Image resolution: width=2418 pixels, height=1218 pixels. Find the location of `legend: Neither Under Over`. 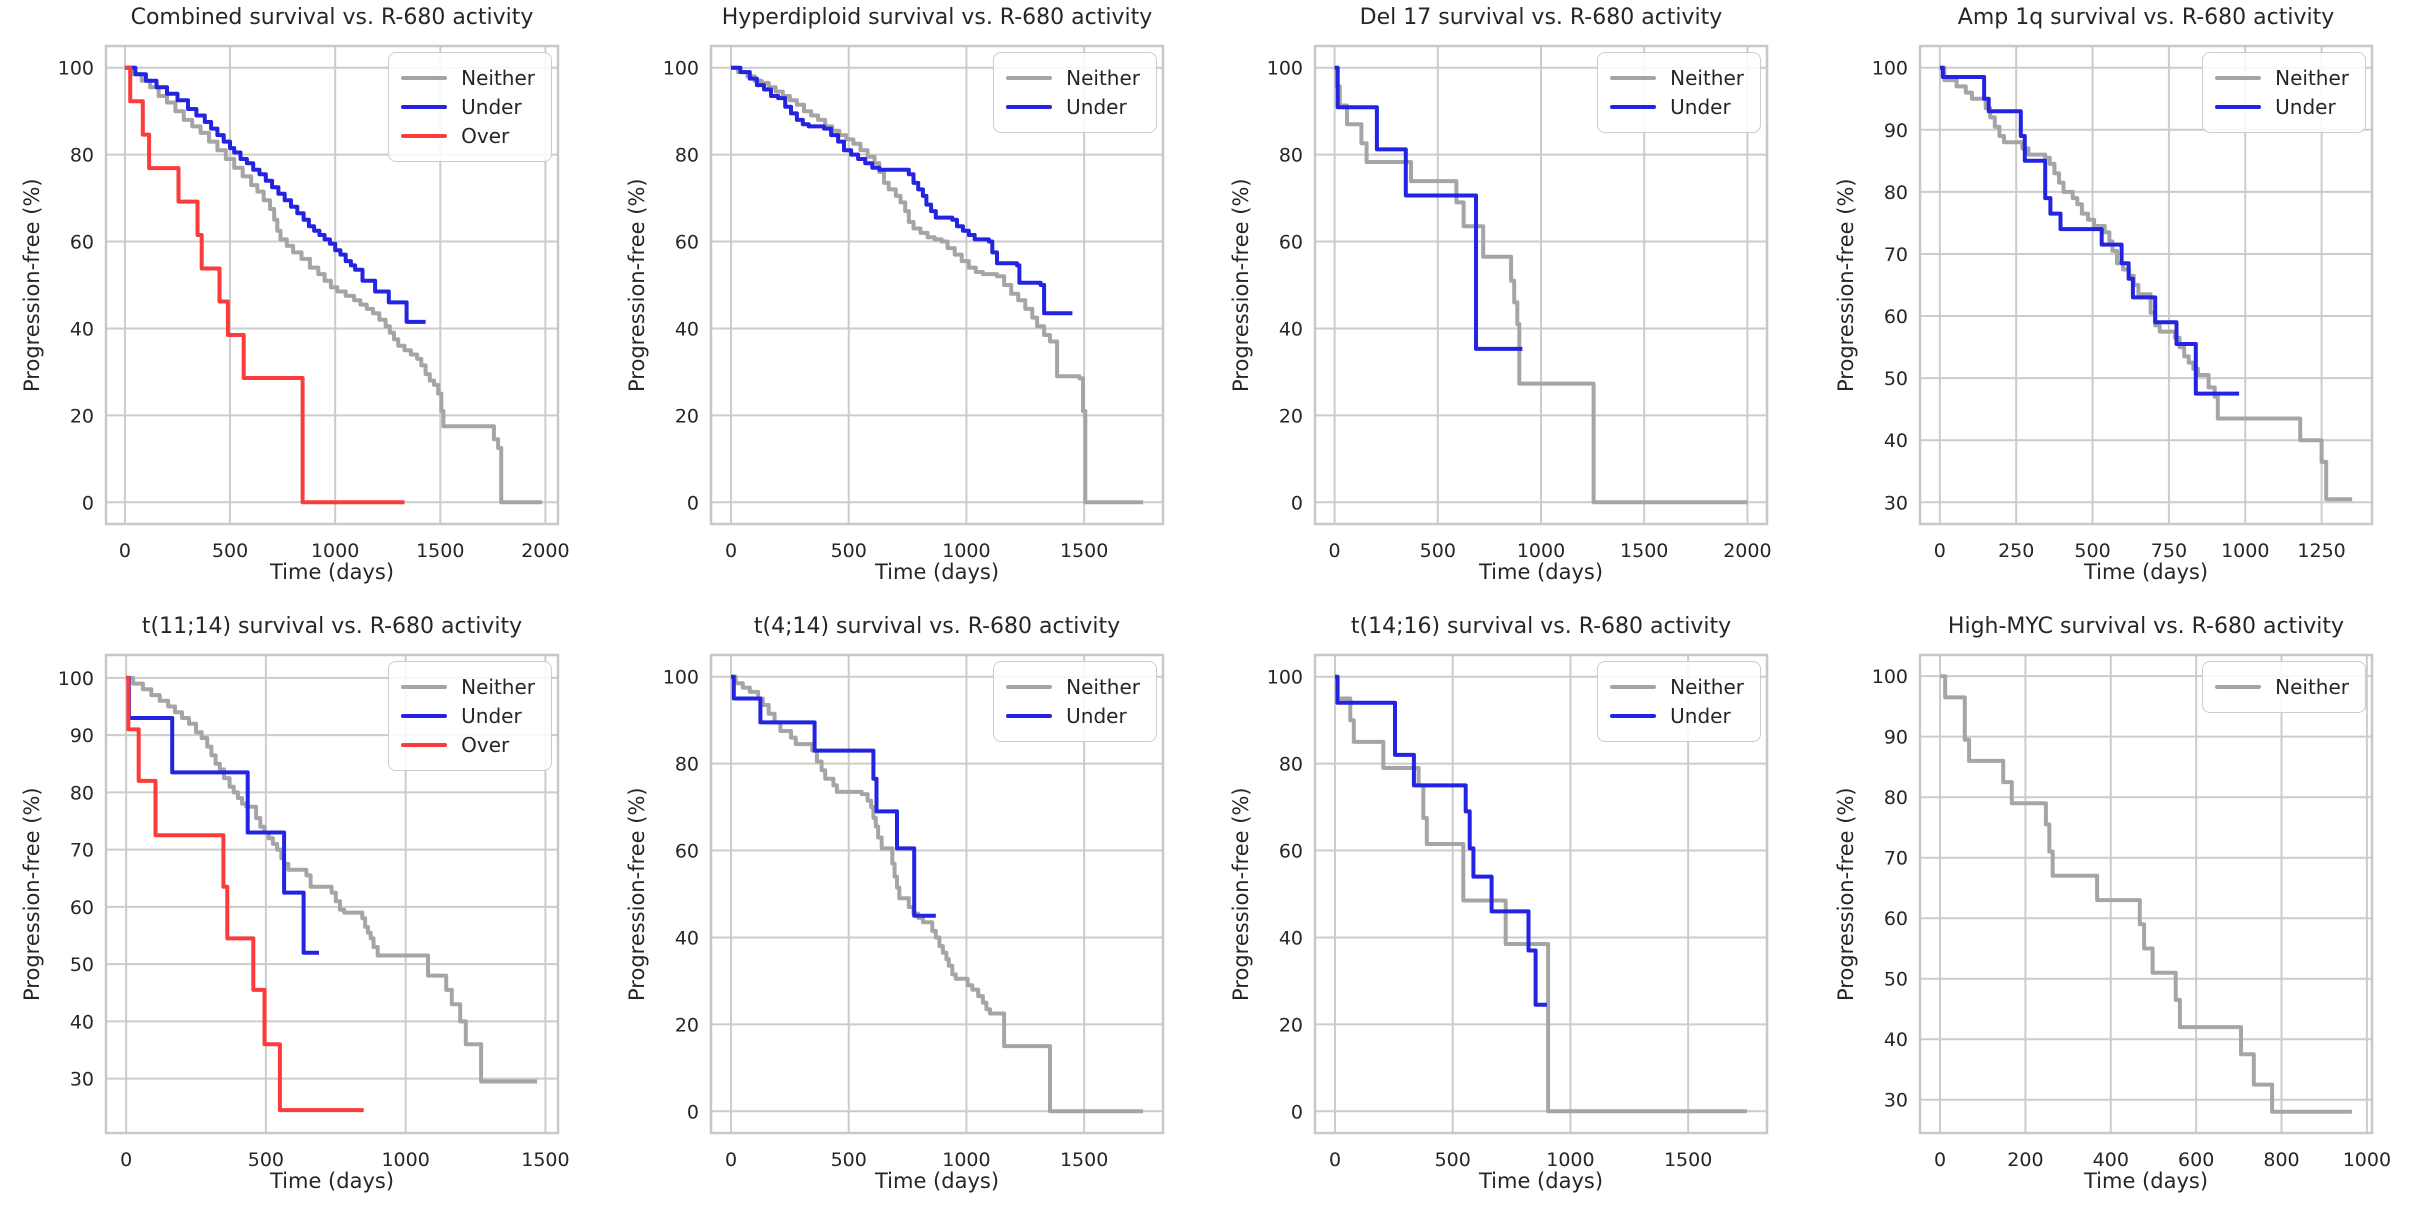

legend: Neither Under Over is located at coordinates (470, 107).